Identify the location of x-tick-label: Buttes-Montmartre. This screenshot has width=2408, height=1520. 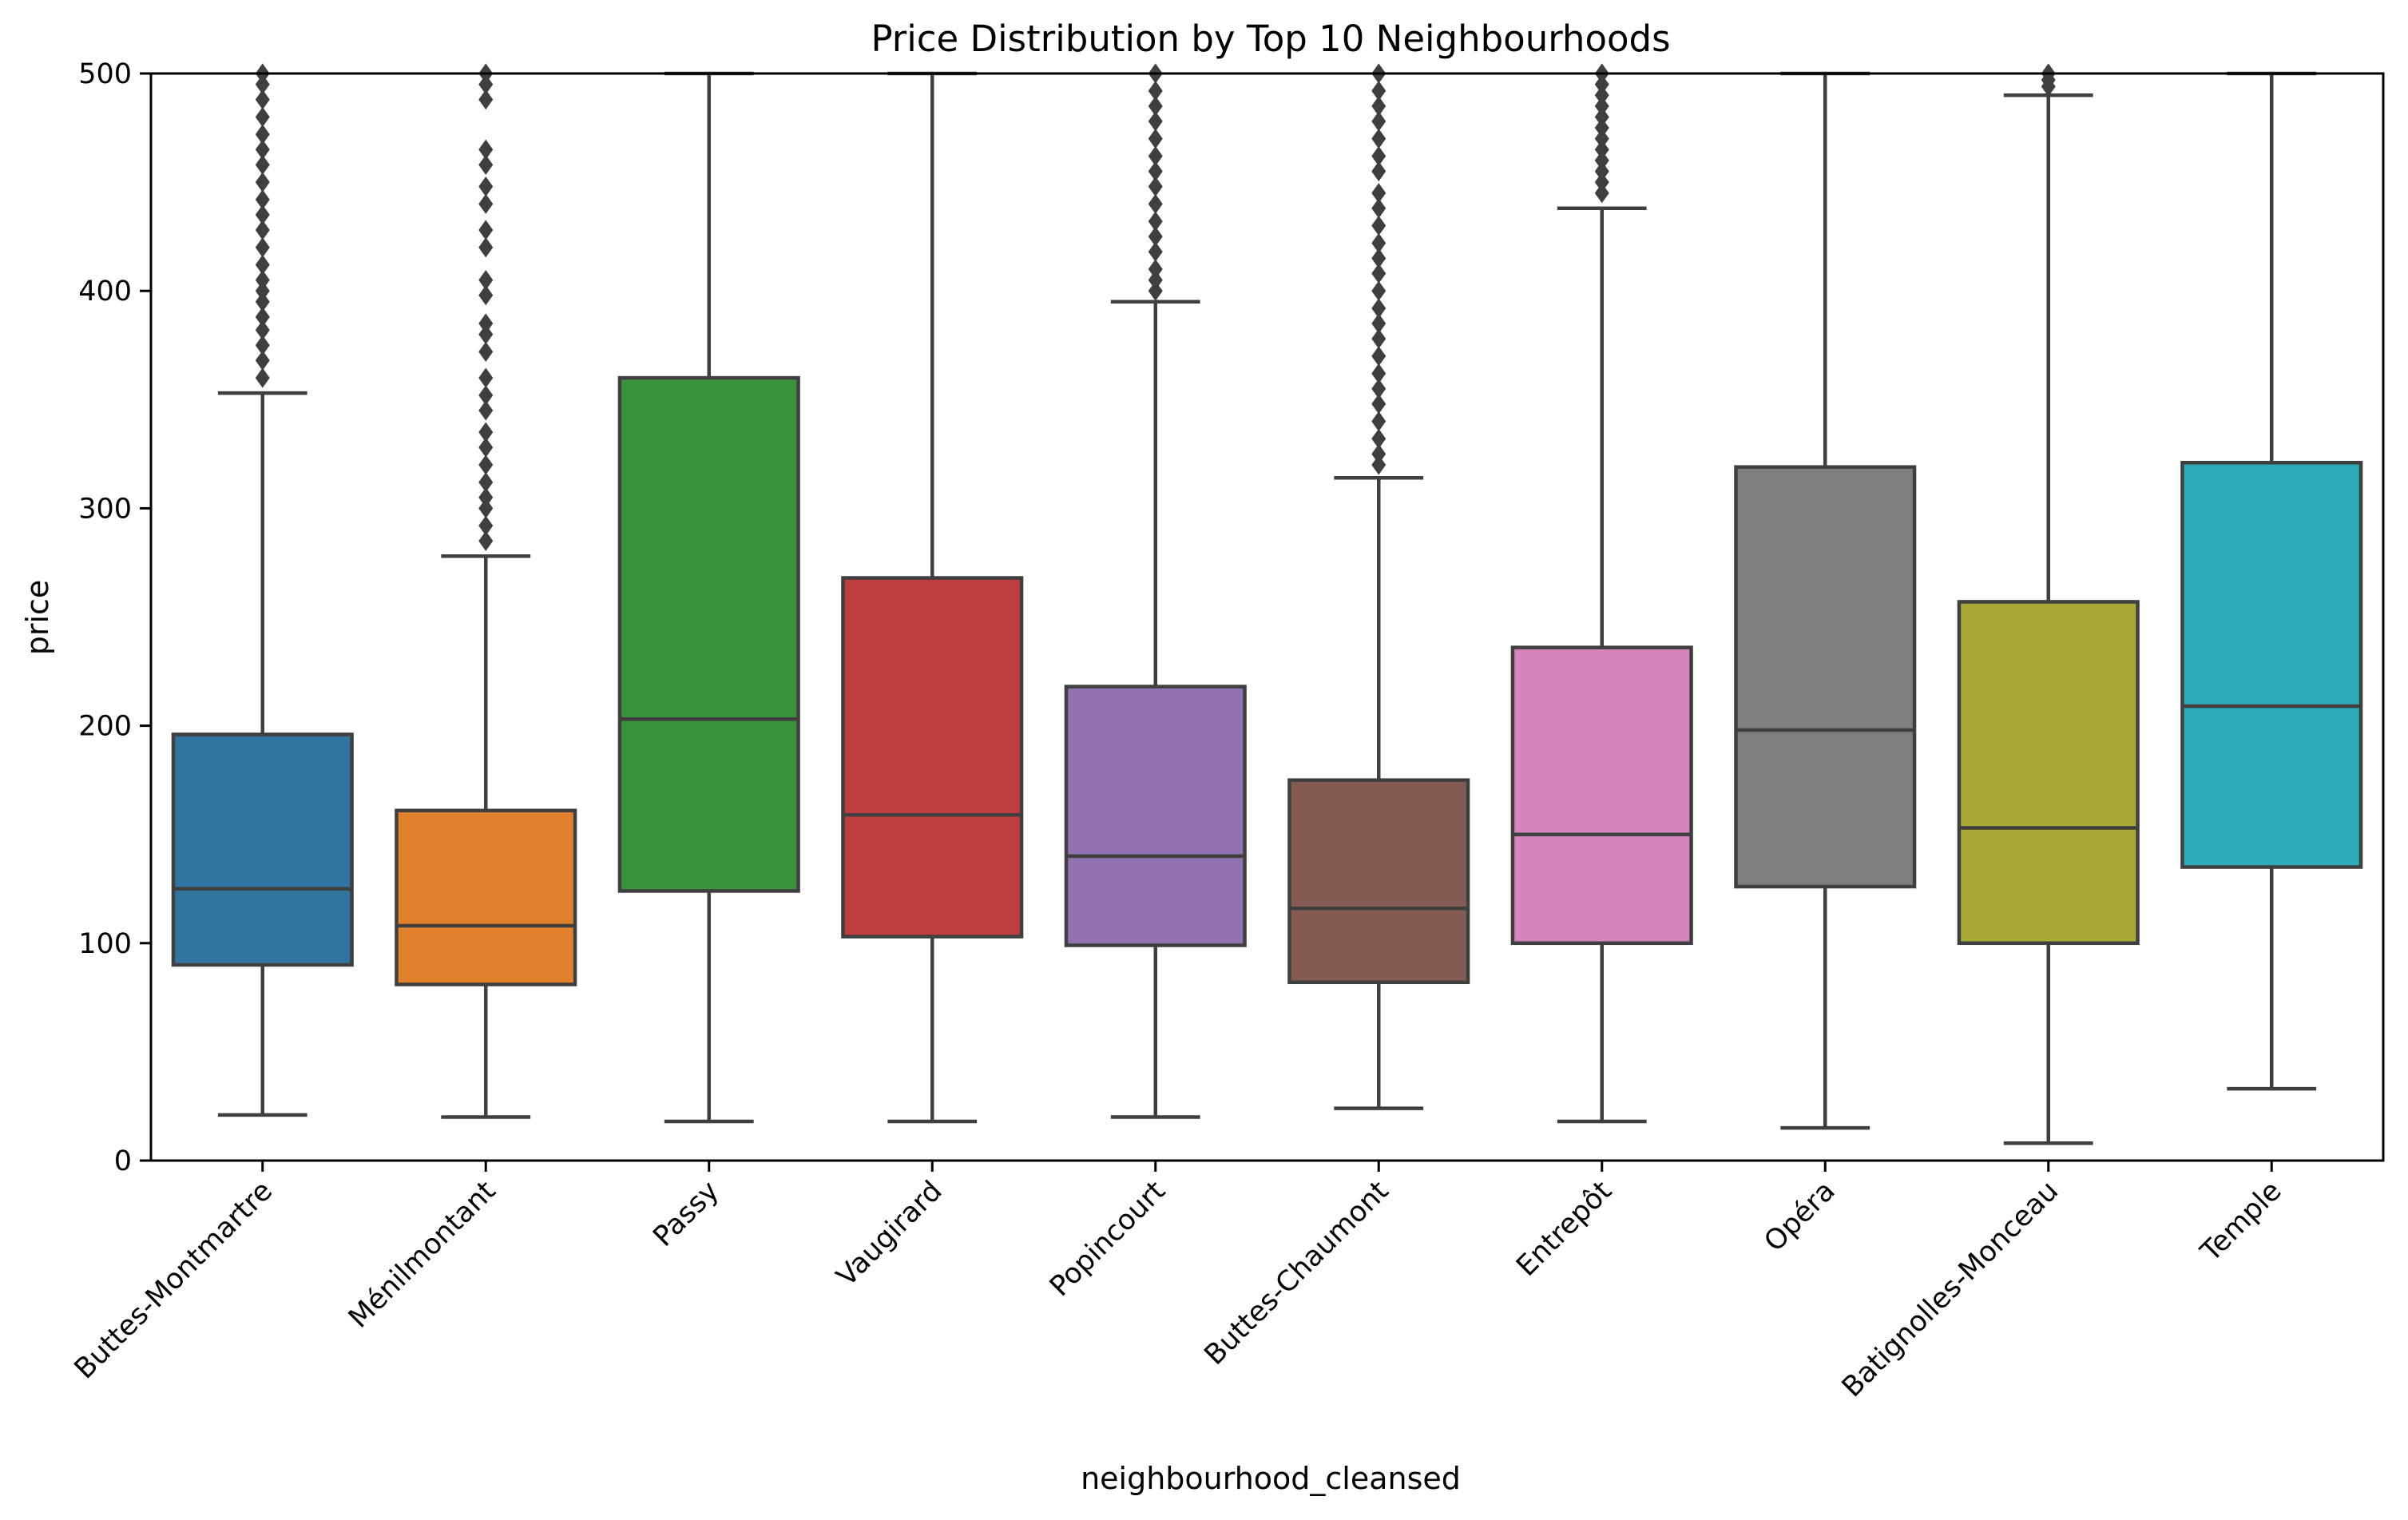
(174, 1280).